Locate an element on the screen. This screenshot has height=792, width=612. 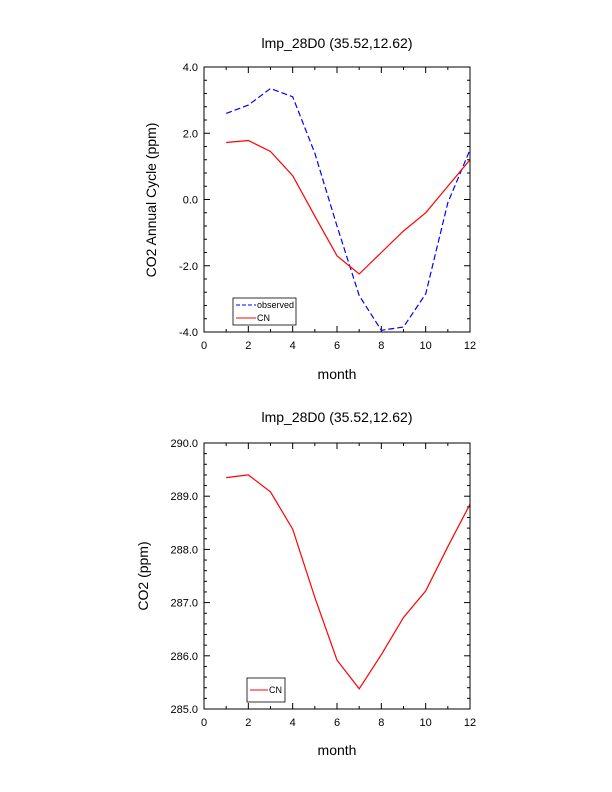
y-tick-label: 285.0 is located at coordinates (184, 710).